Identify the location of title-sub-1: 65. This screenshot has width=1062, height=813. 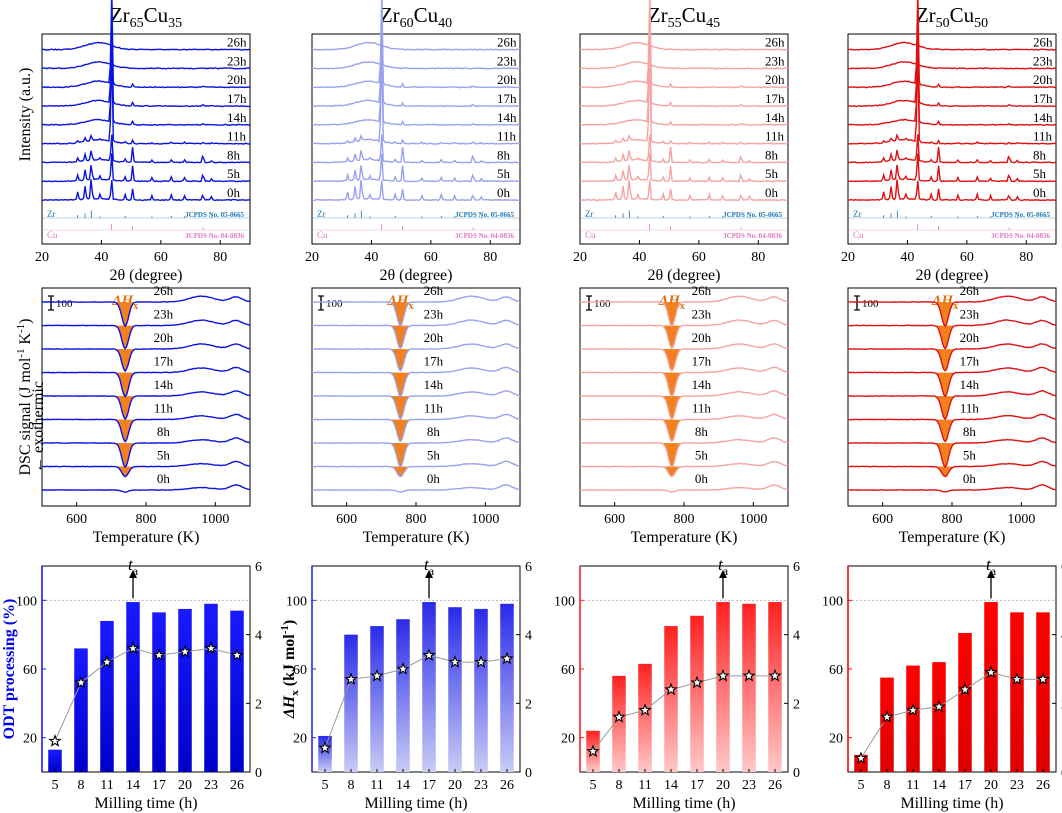
(137, 23).